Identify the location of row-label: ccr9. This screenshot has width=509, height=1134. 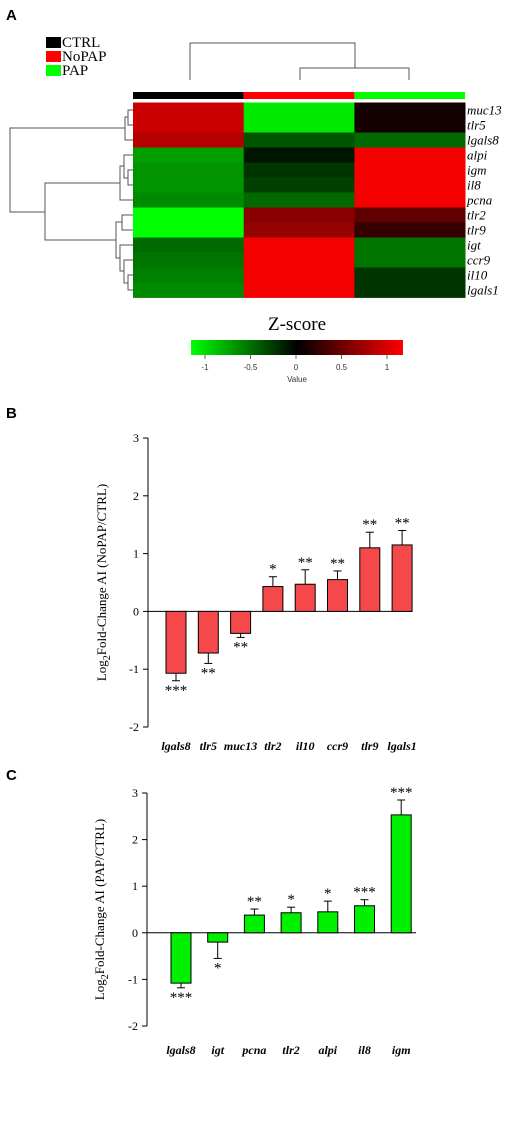
(479, 260).